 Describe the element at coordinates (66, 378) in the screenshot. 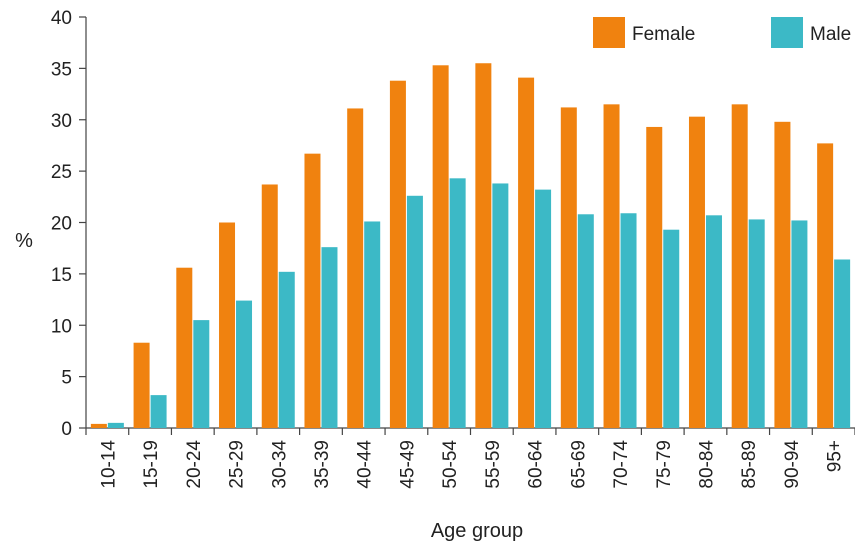

I see `y-tick-label: 5` at that location.